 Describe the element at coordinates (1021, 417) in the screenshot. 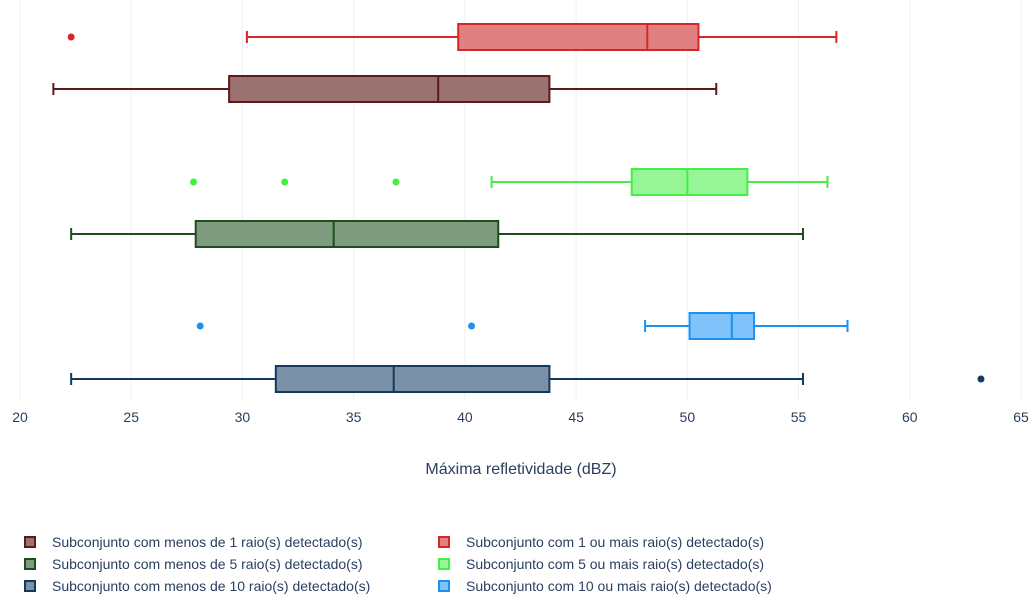

I see `x-tick-label: 65` at that location.